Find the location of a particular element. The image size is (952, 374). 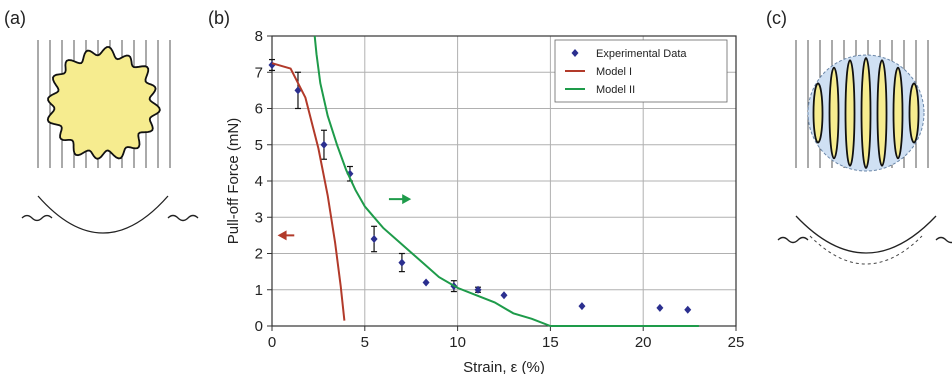

legend-label: Model I is located at coordinates (614, 72).